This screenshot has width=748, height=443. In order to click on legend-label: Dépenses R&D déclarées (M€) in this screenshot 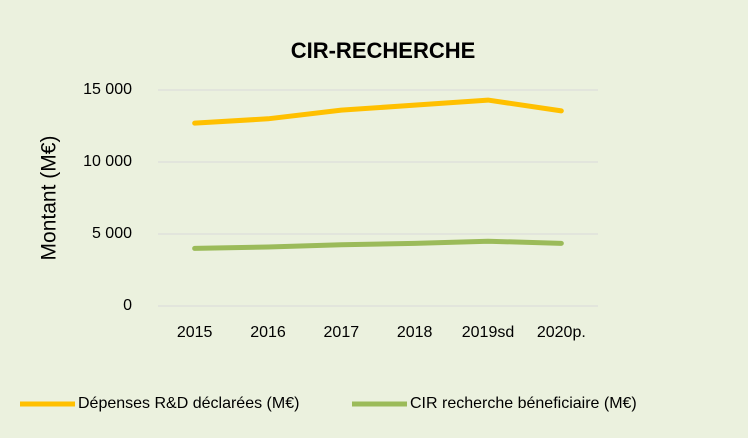, I will do `click(188, 403)`.